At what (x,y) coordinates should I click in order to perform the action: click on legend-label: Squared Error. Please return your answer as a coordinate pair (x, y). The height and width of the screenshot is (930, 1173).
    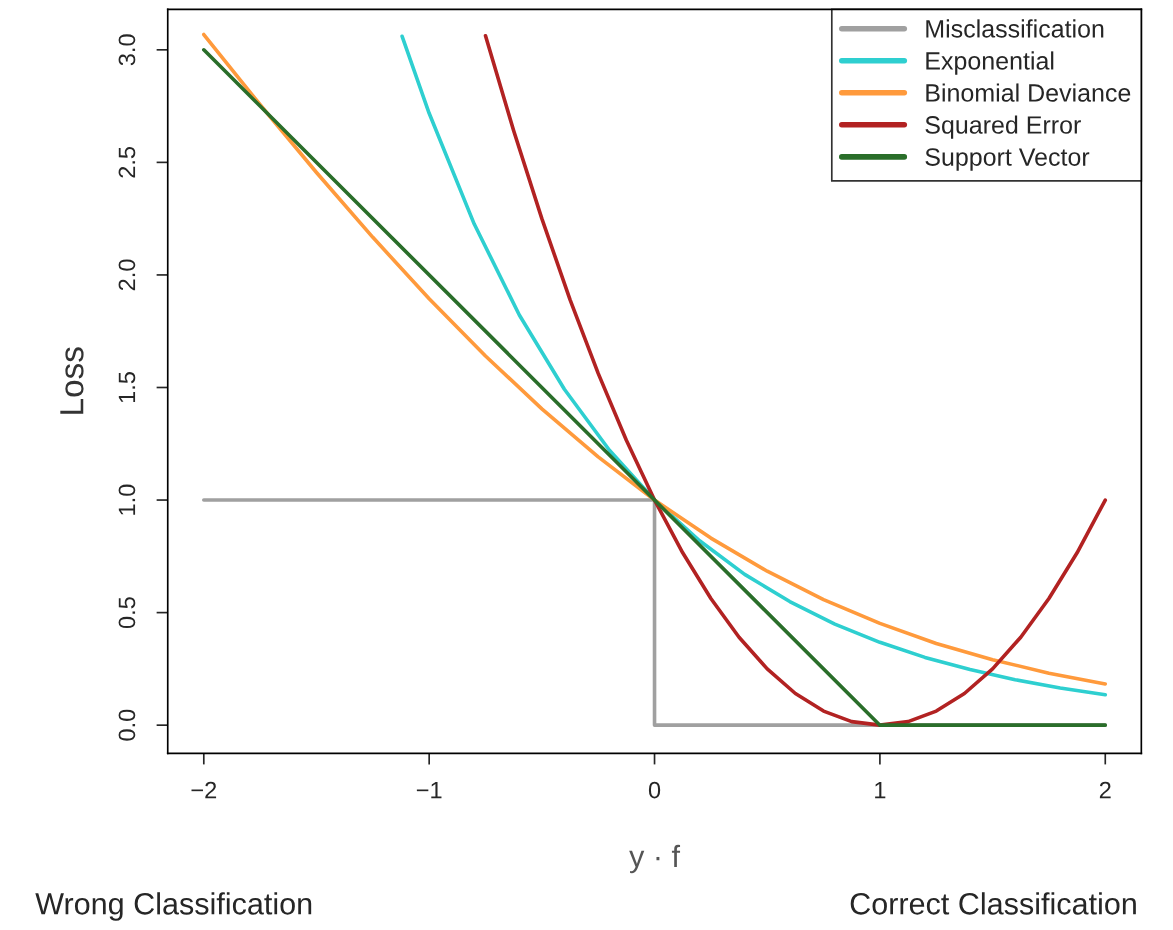
    Looking at the image, I should click on (1003, 127).